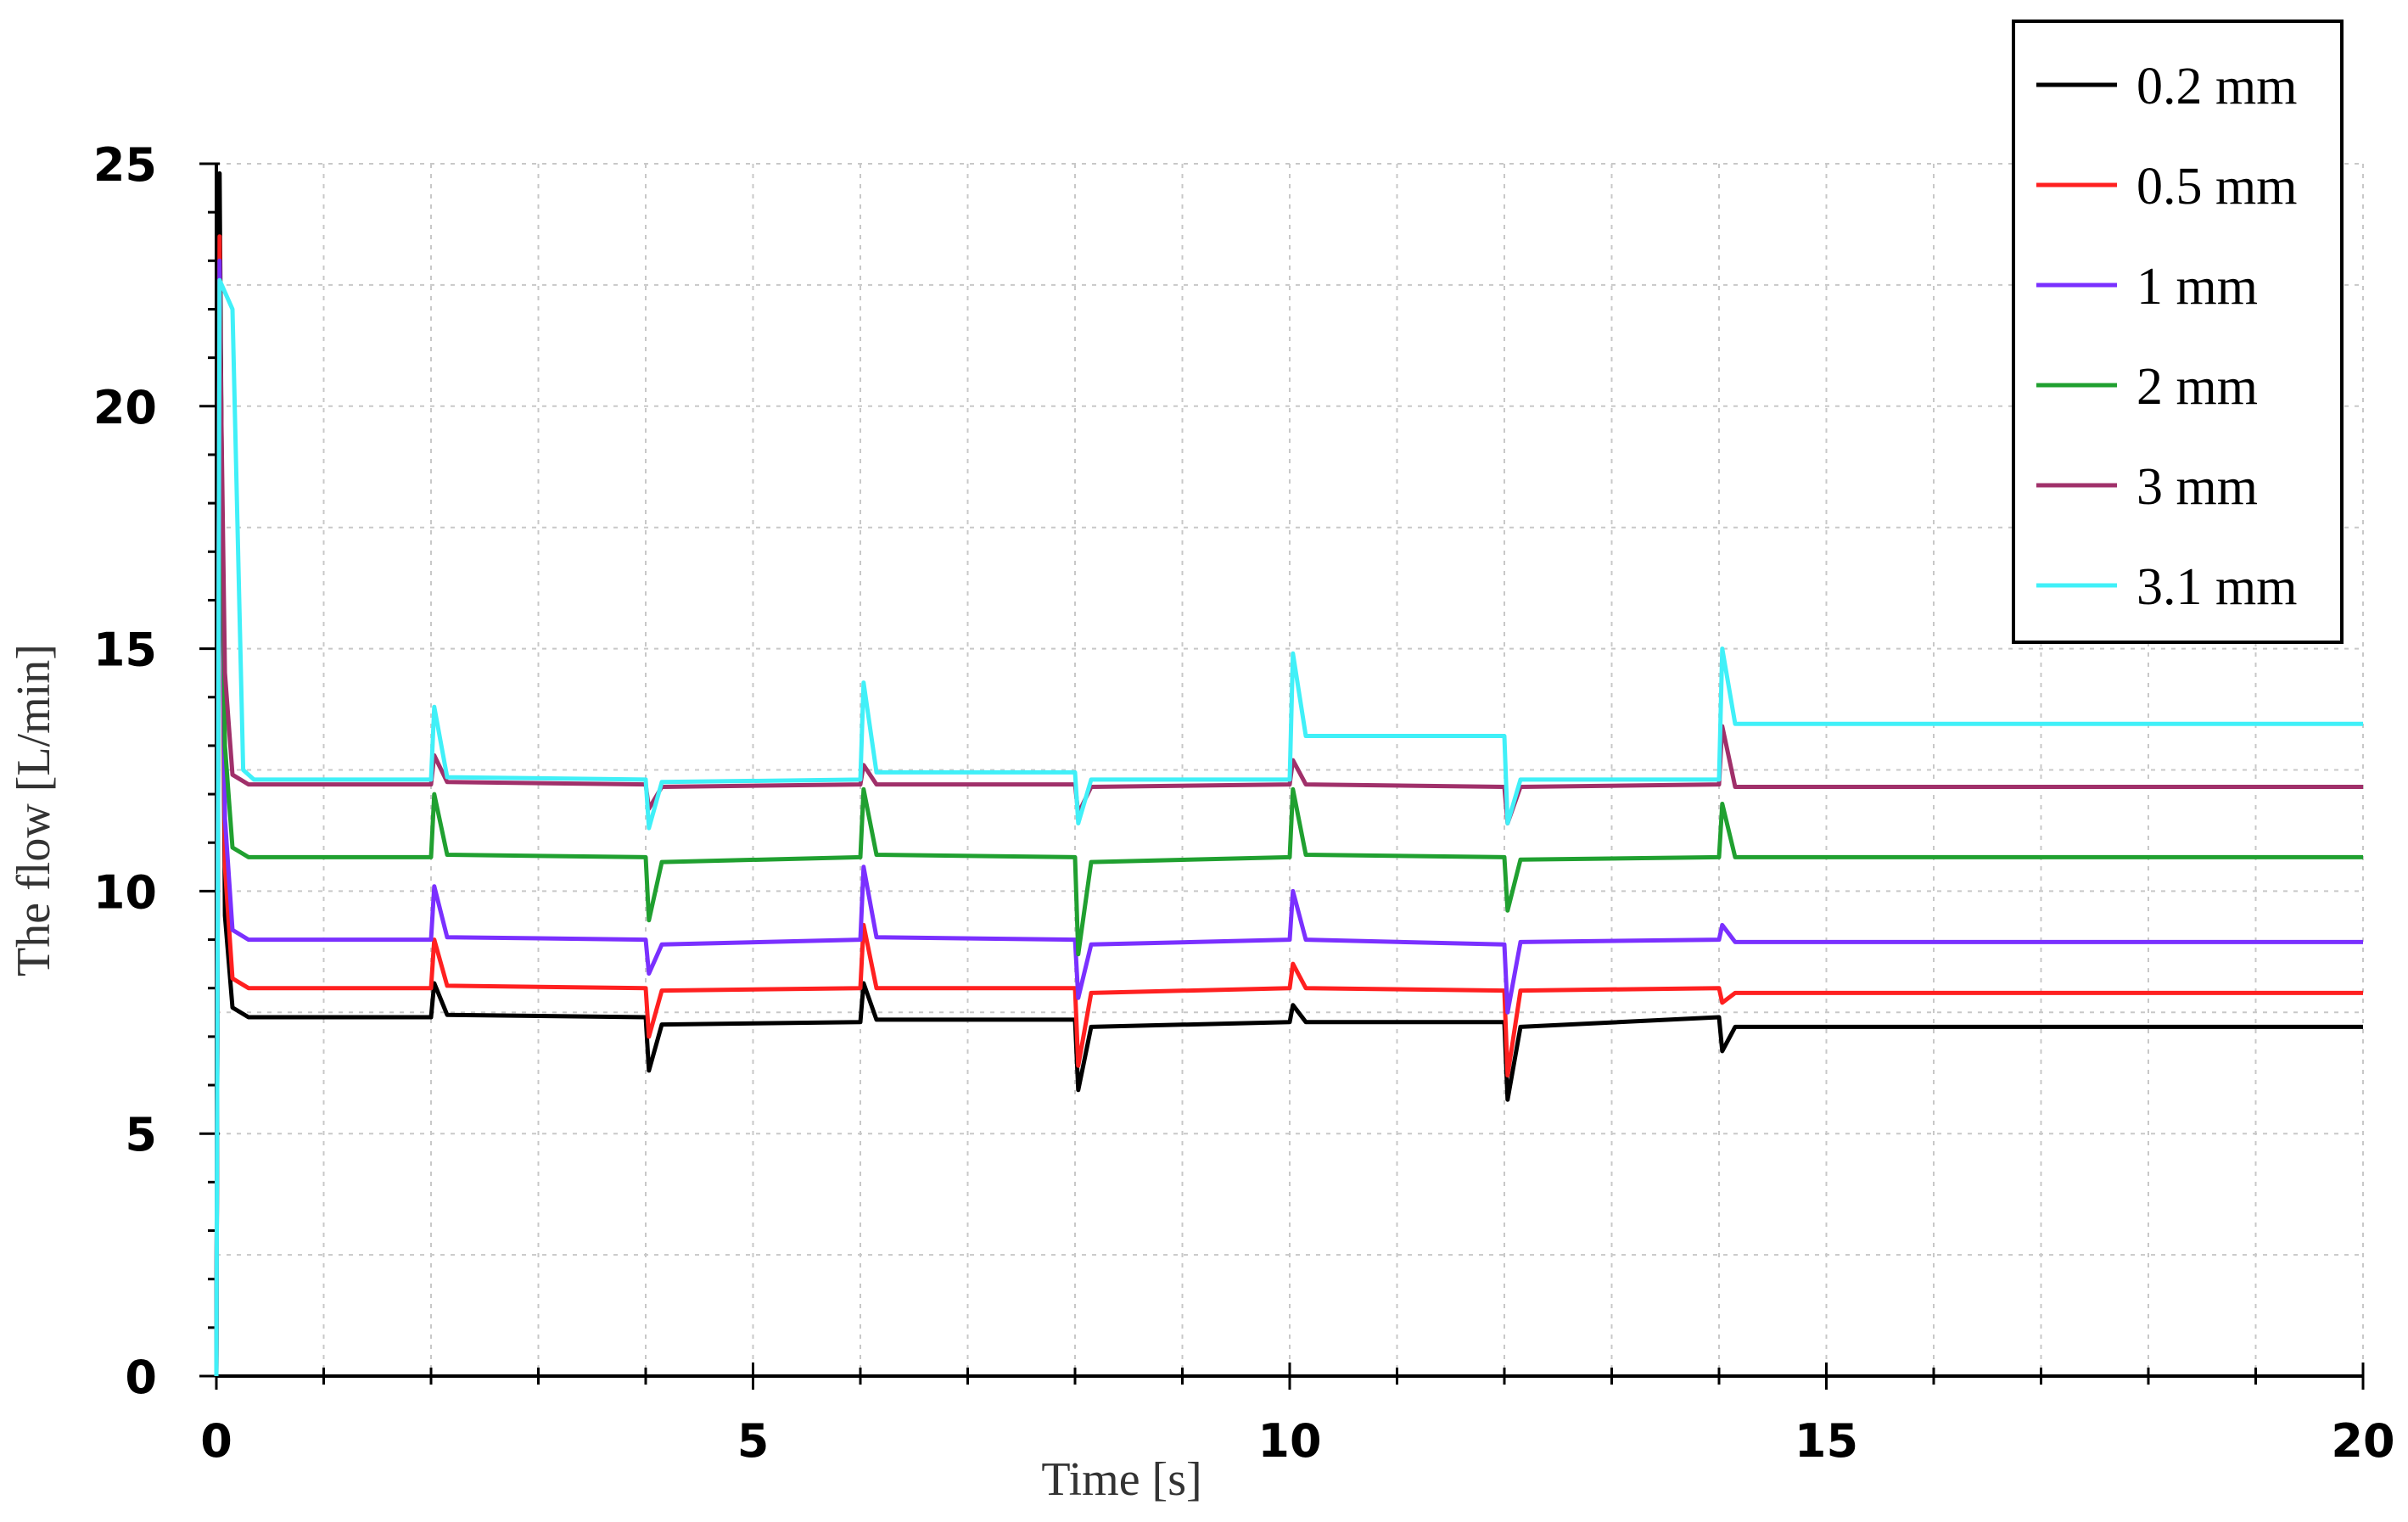  What do you see at coordinates (1826, 1441) in the screenshot?
I see `x-tick-label: 15` at bounding box center [1826, 1441].